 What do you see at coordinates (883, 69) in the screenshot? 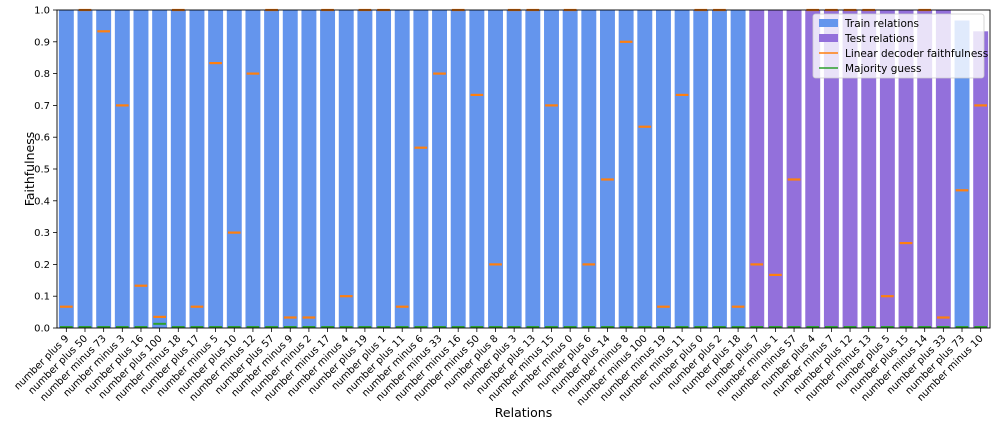
I see `legend-label: Majority guess` at bounding box center [883, 69].